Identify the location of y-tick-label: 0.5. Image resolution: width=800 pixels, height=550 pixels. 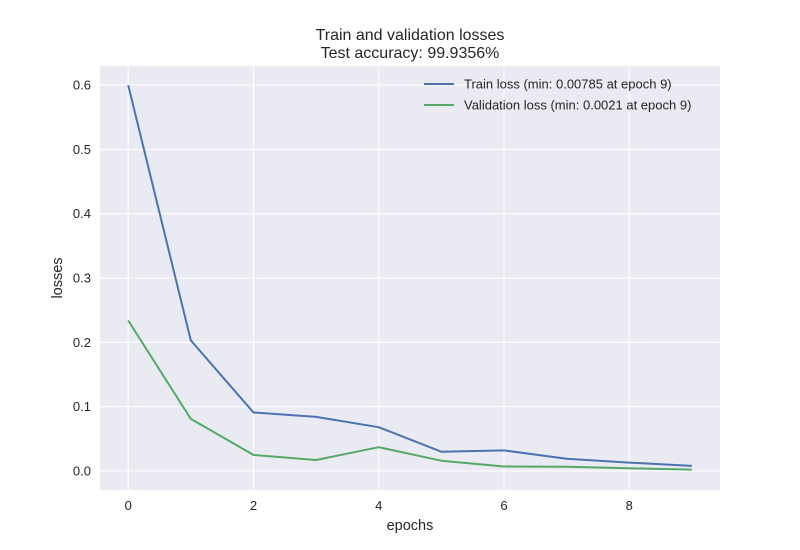
(82, 149).